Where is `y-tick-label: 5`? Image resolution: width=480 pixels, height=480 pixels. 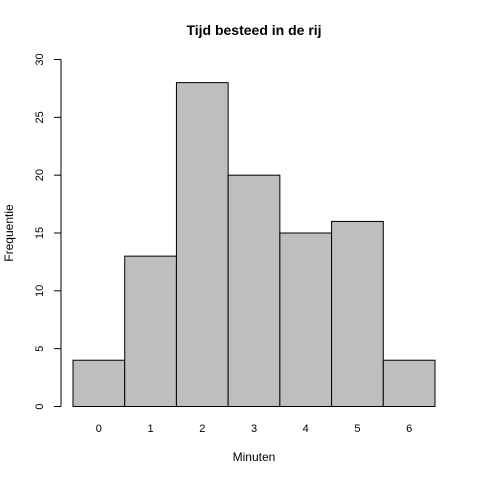 y-tick-label: 5 is located at coordinates (40, 349).